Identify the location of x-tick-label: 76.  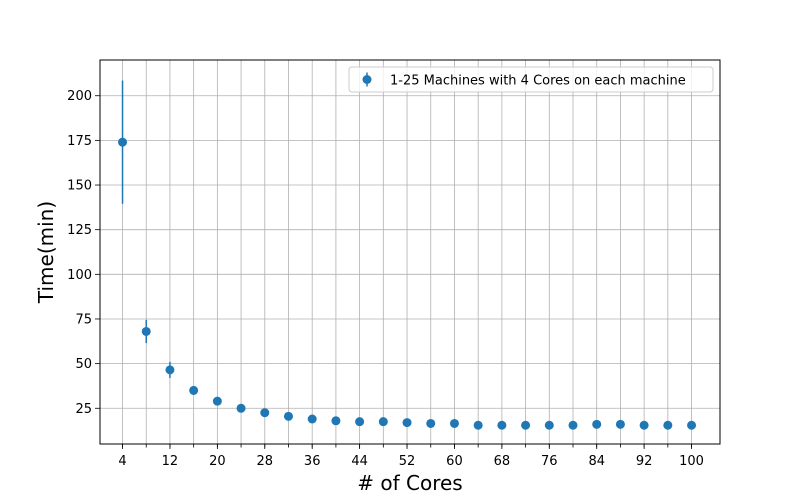
(549, 461).